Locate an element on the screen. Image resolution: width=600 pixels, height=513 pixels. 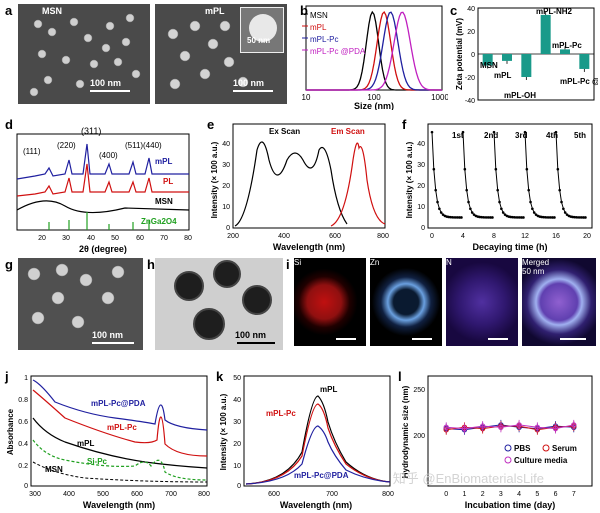
l-legend-pbs: PBS is located at coordinates (522, 448).